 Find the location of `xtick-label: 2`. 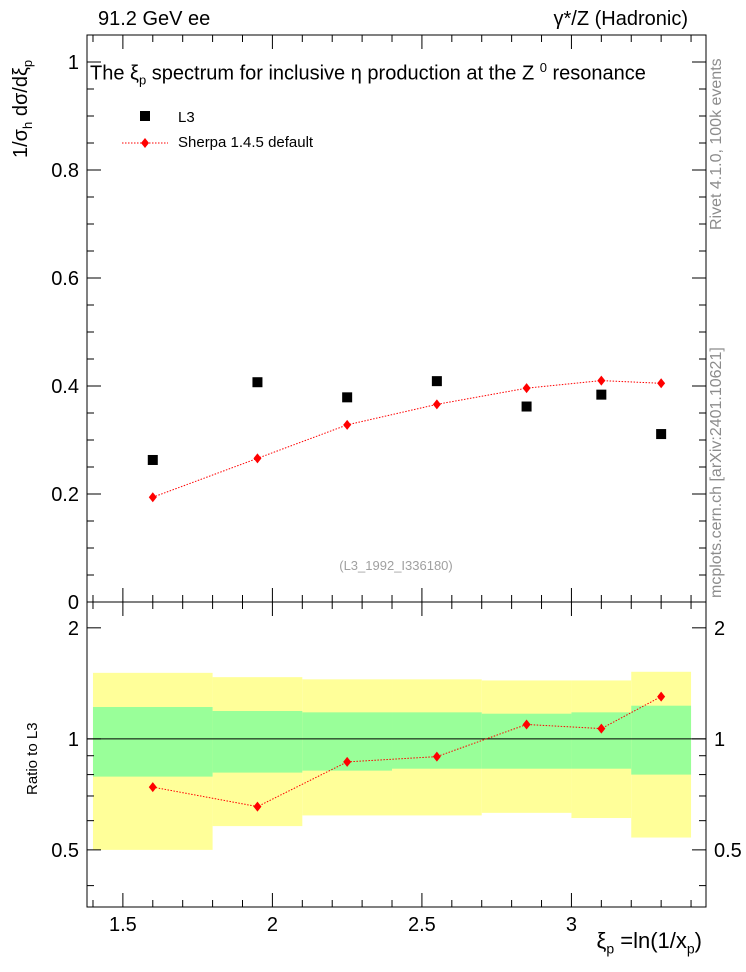

xtick-label: 2 is located at coordinates (272, 925).